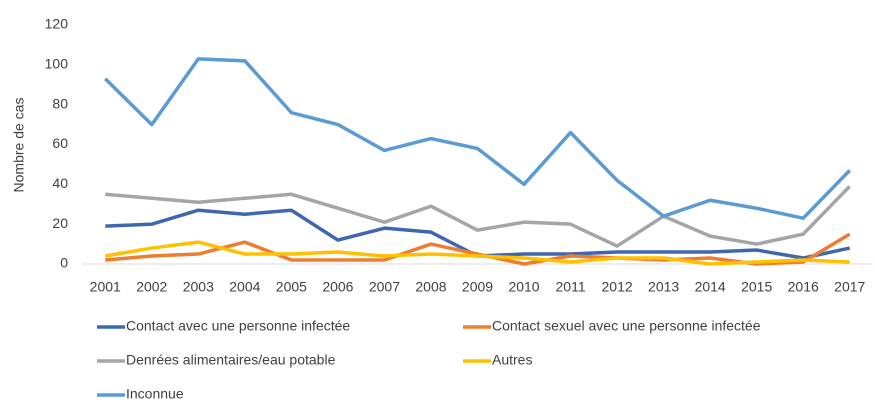 The image size is (875, 404). I want to click on x-tick-label: 2004, so click(244, 287).